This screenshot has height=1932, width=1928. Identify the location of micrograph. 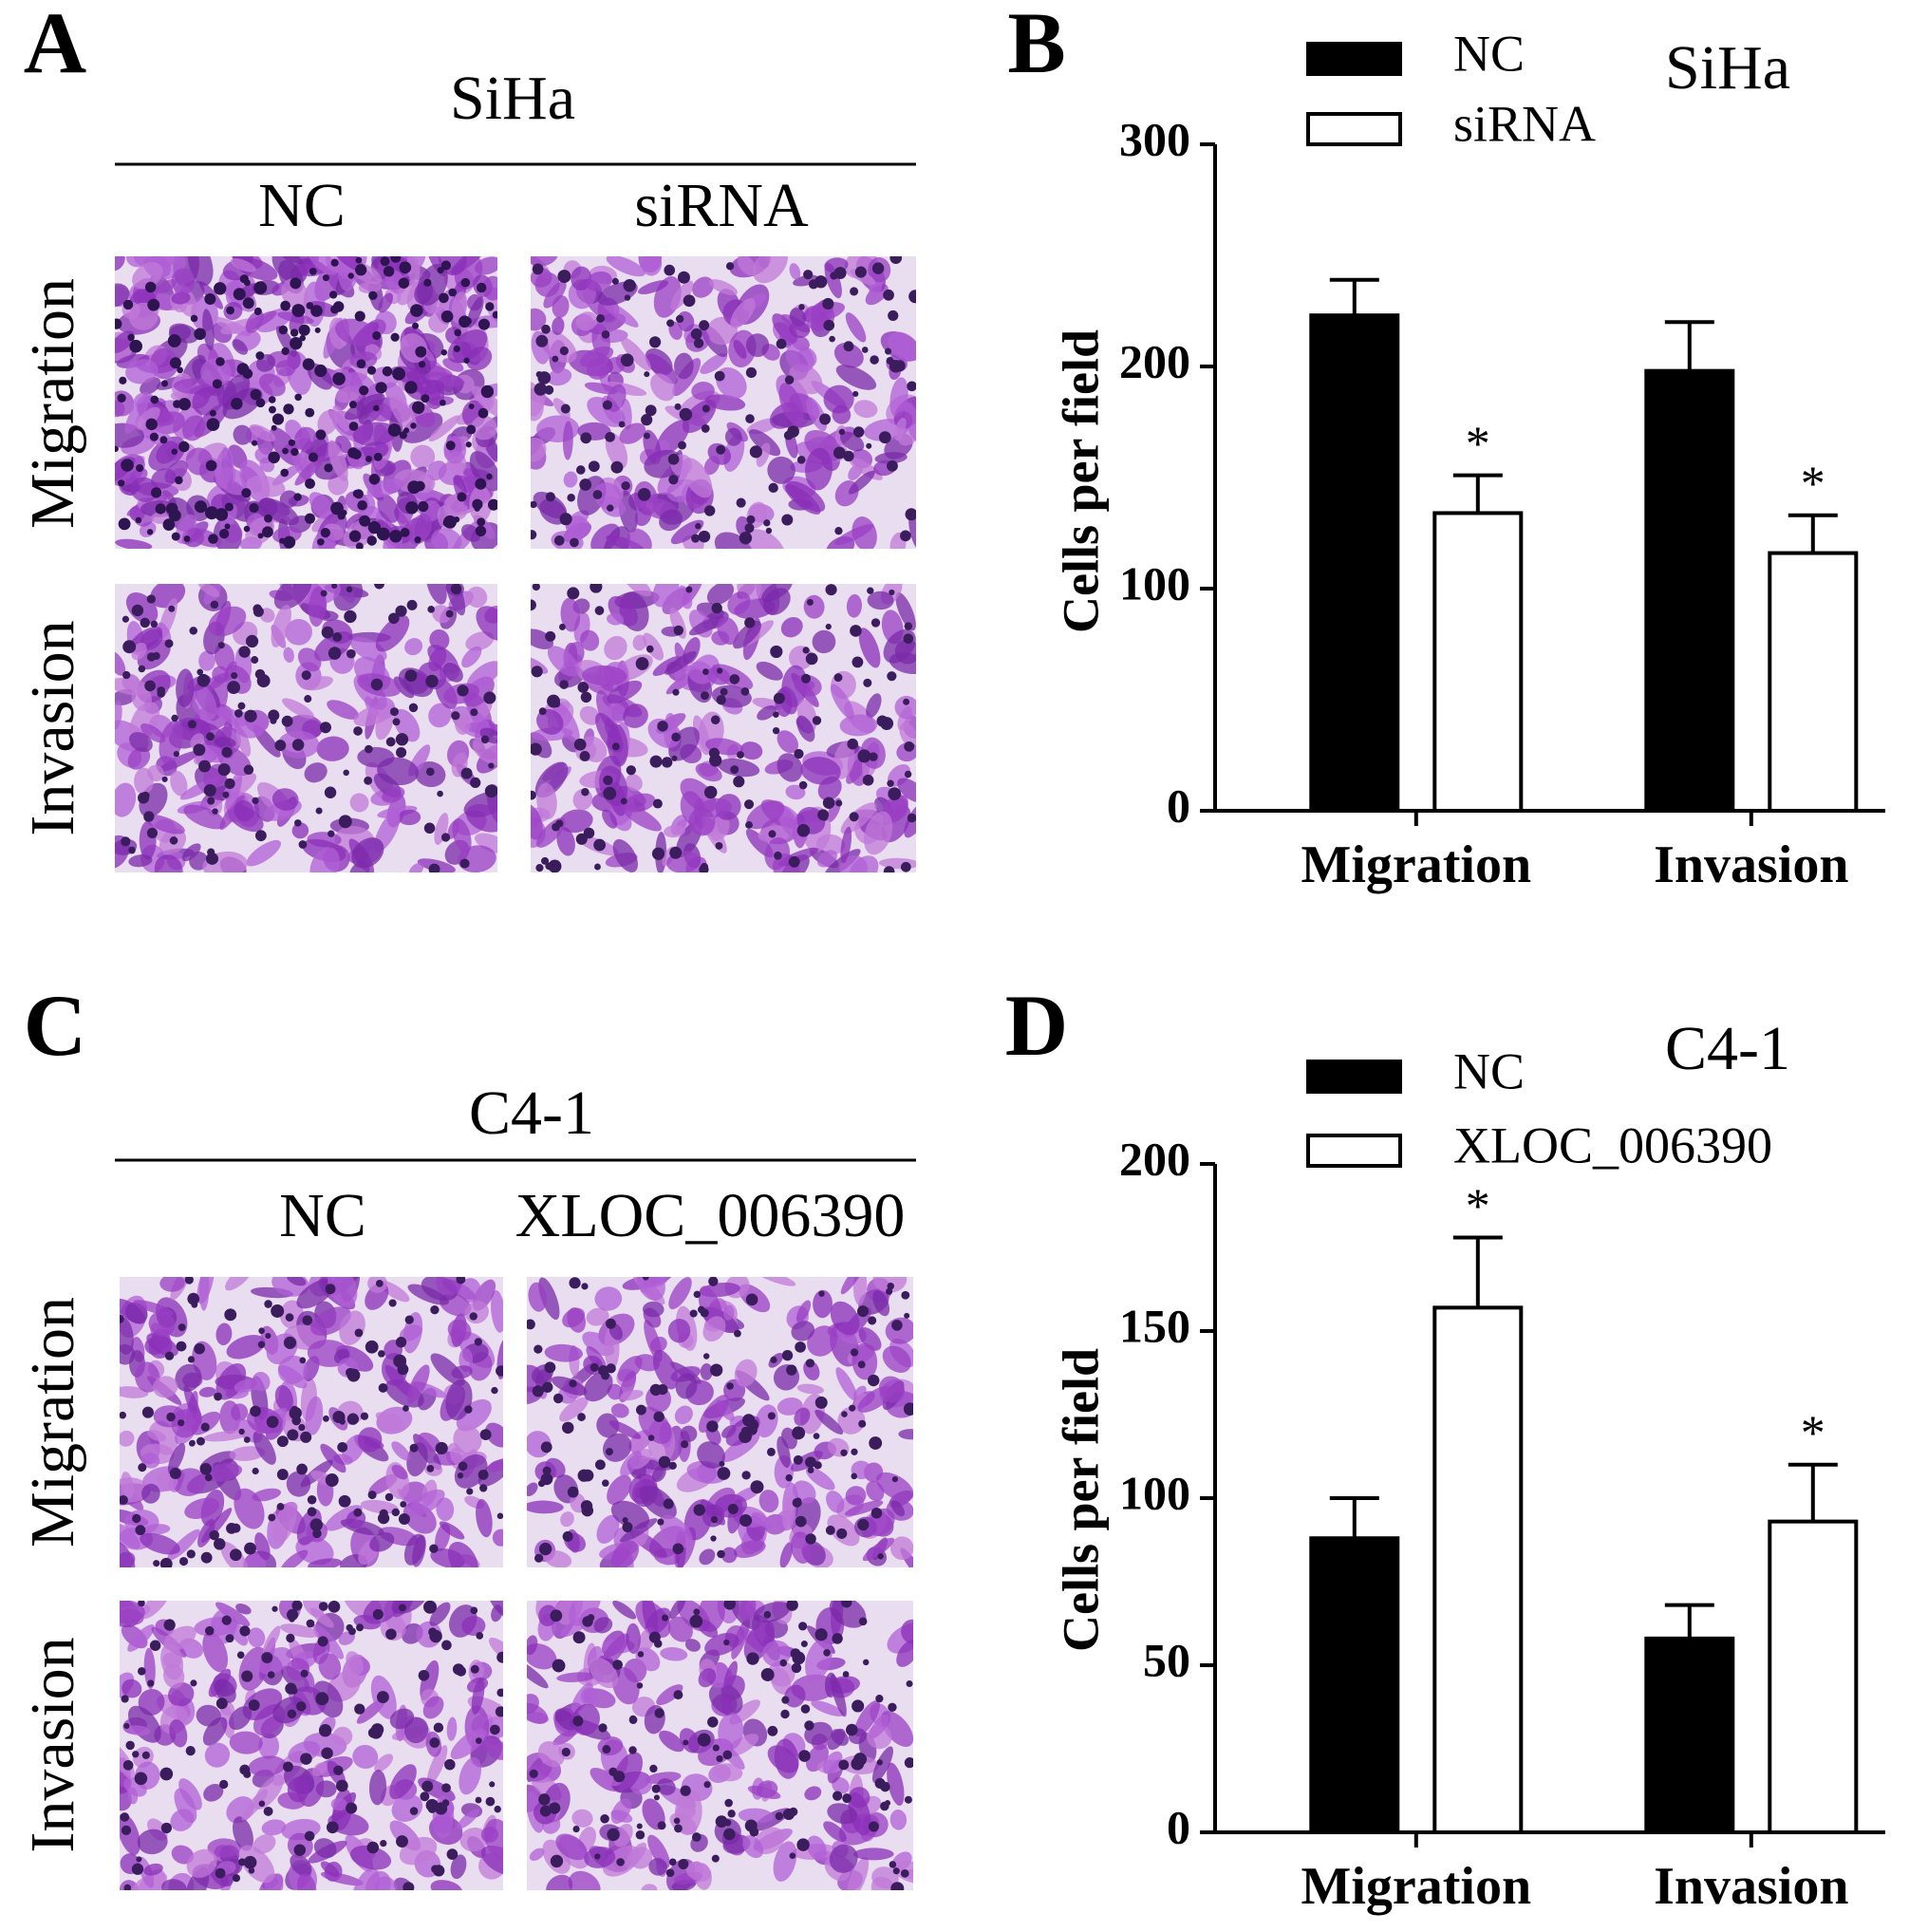
(306, 728).